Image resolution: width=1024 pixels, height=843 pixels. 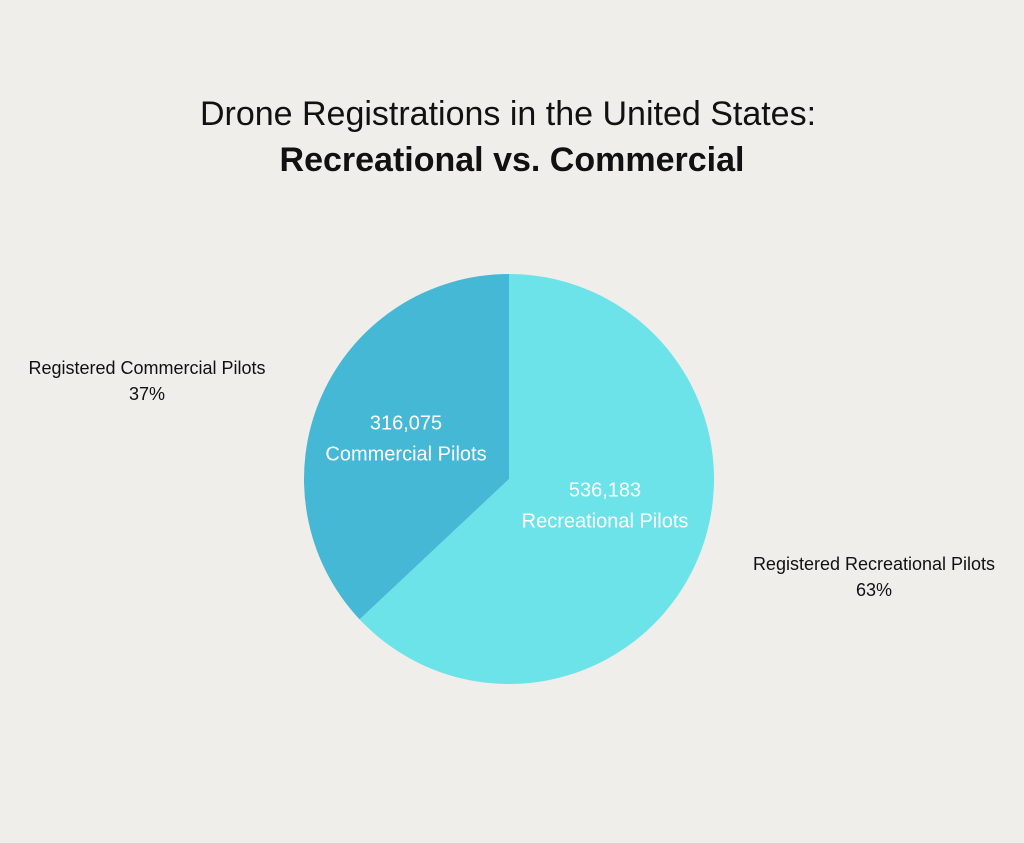 I want to click on percent-label: 37%, so click(x=147, y=394).